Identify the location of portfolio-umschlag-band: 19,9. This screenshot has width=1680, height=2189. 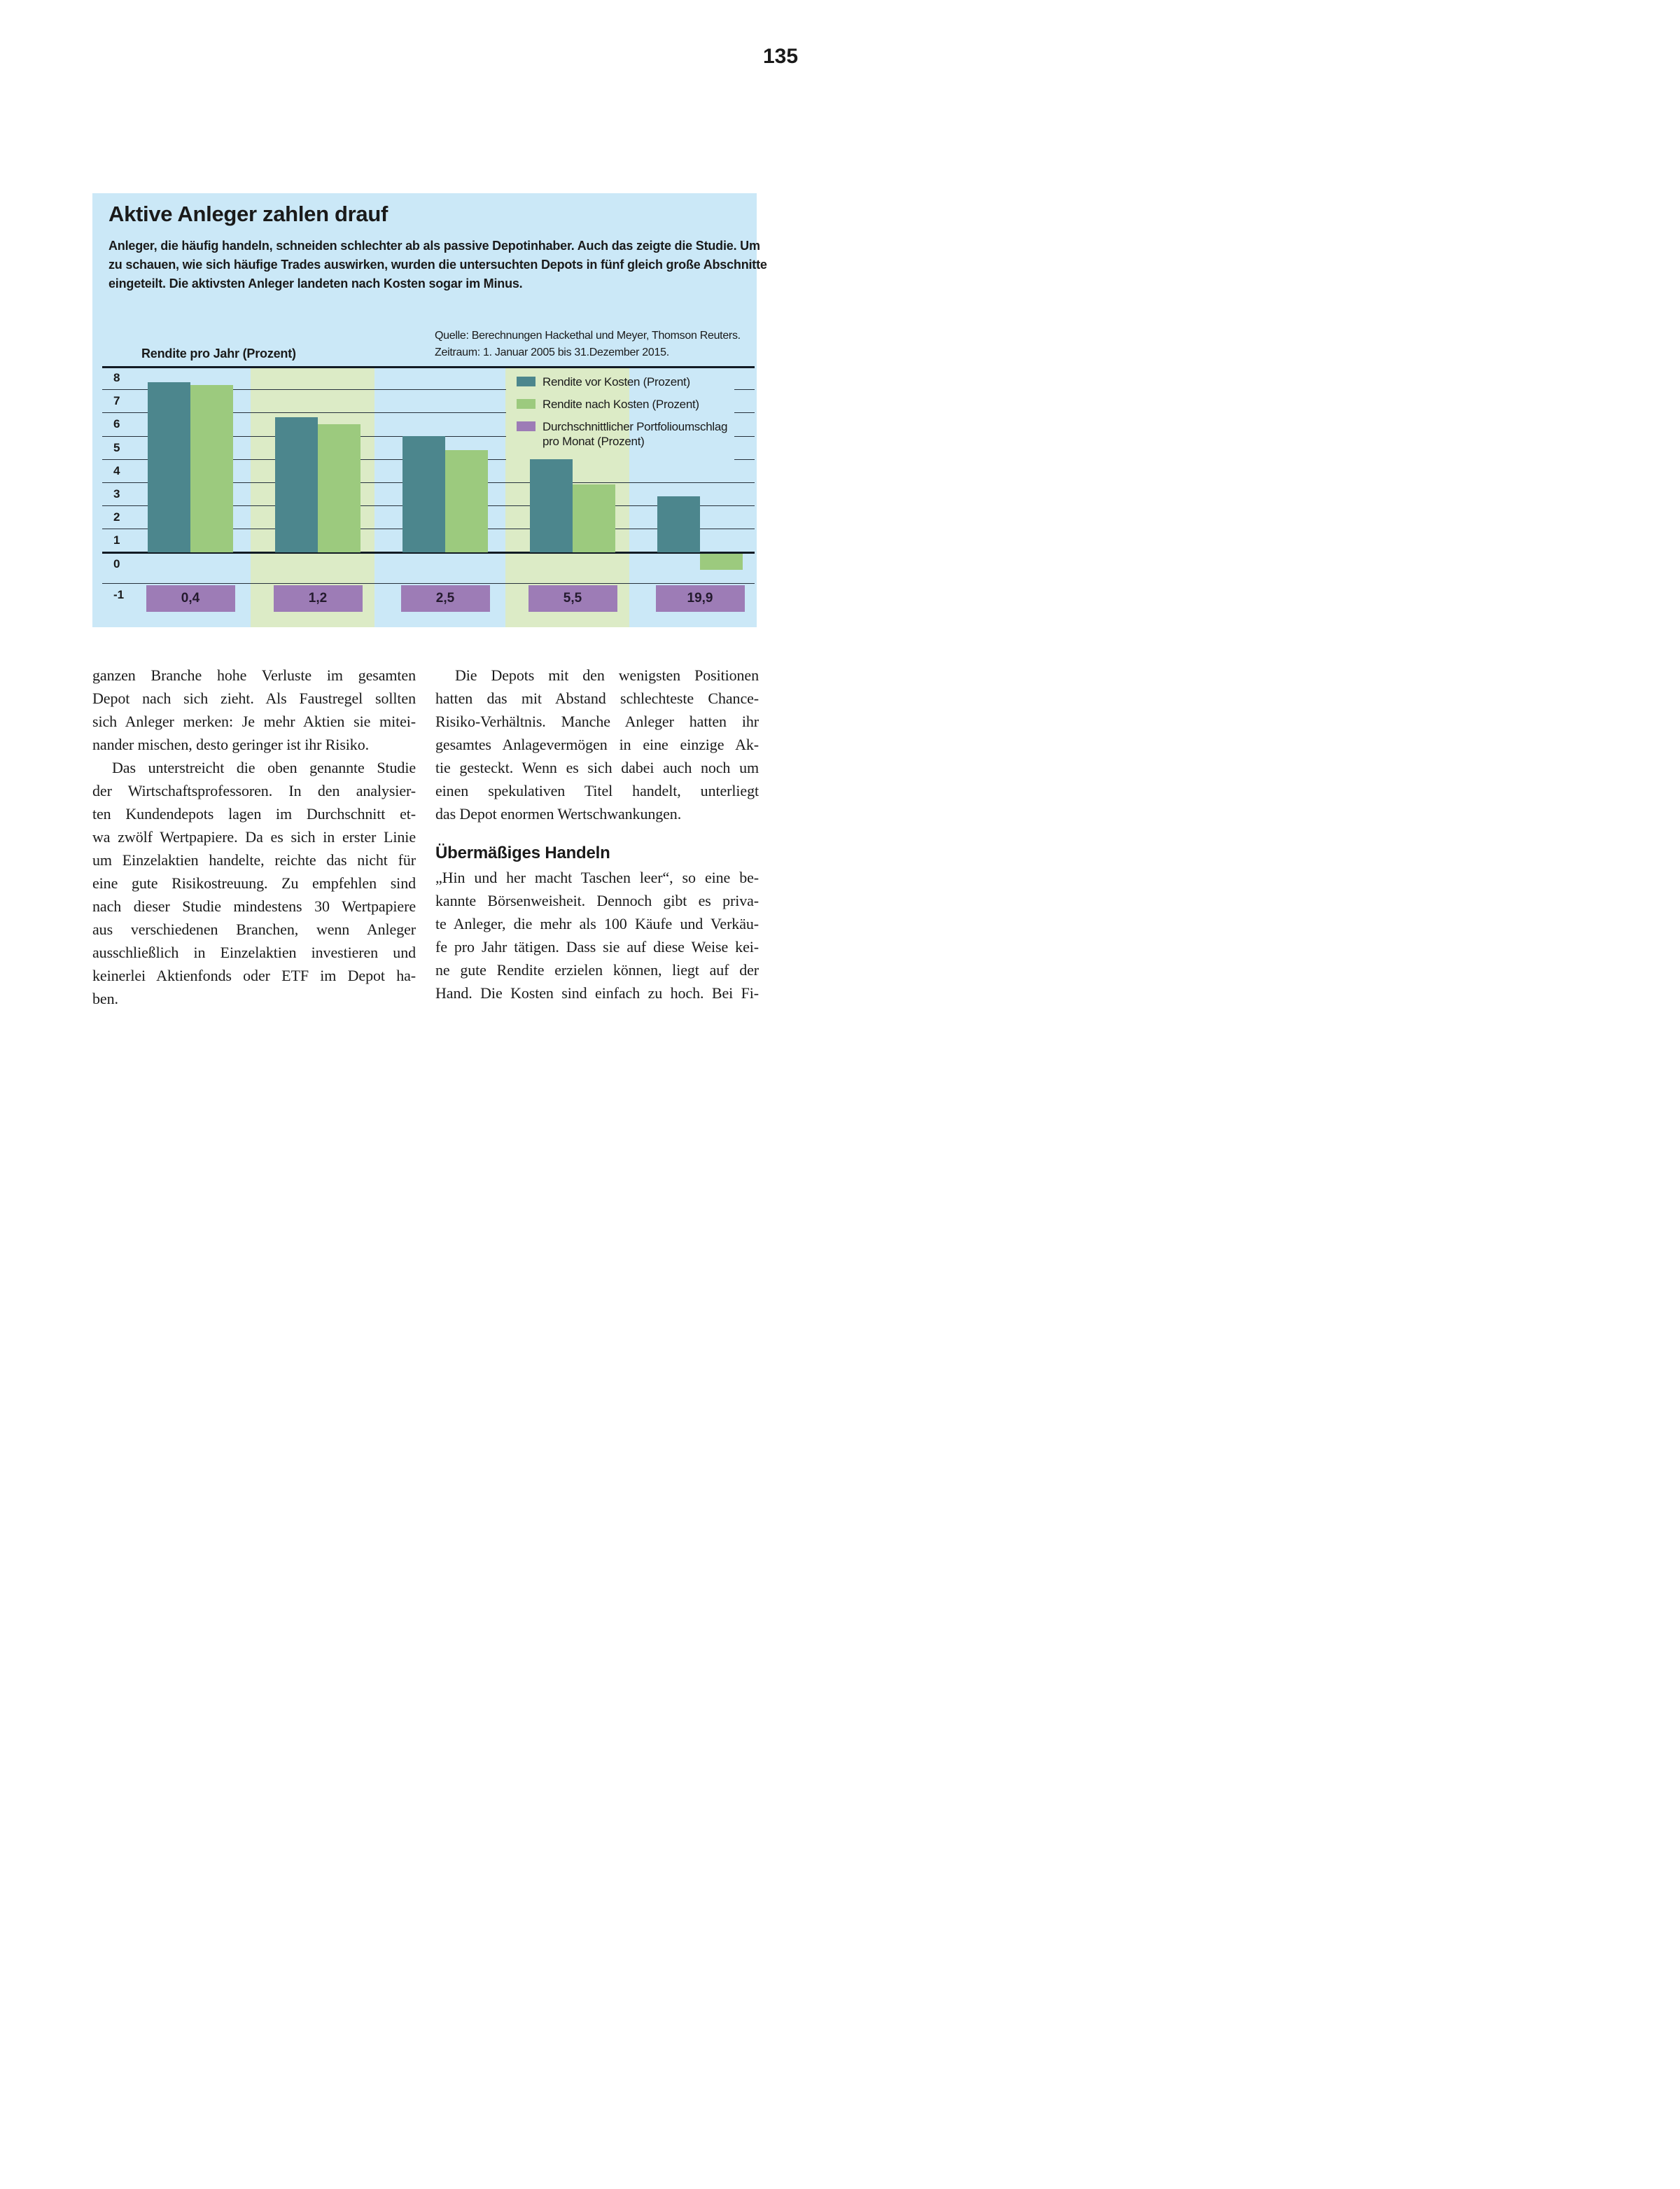
(700, 599).